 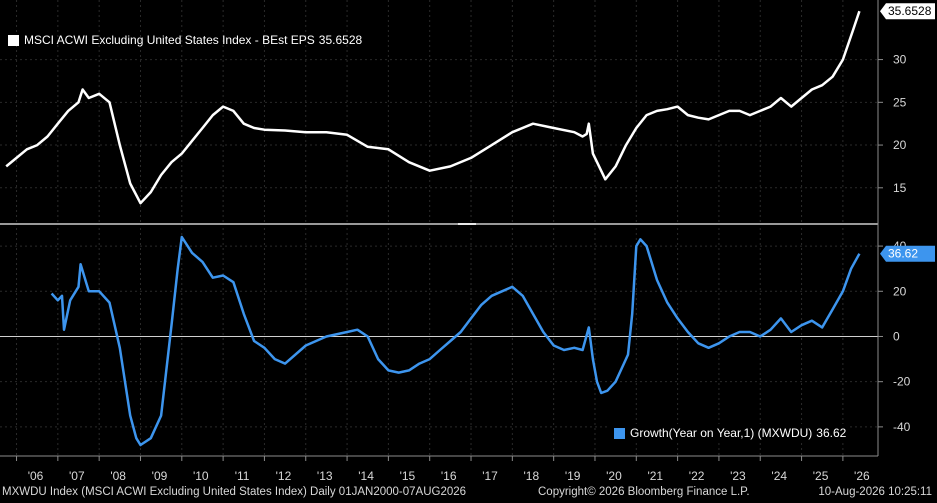 I want to click on x-tick-label: '17, so click(x=490, y=476).